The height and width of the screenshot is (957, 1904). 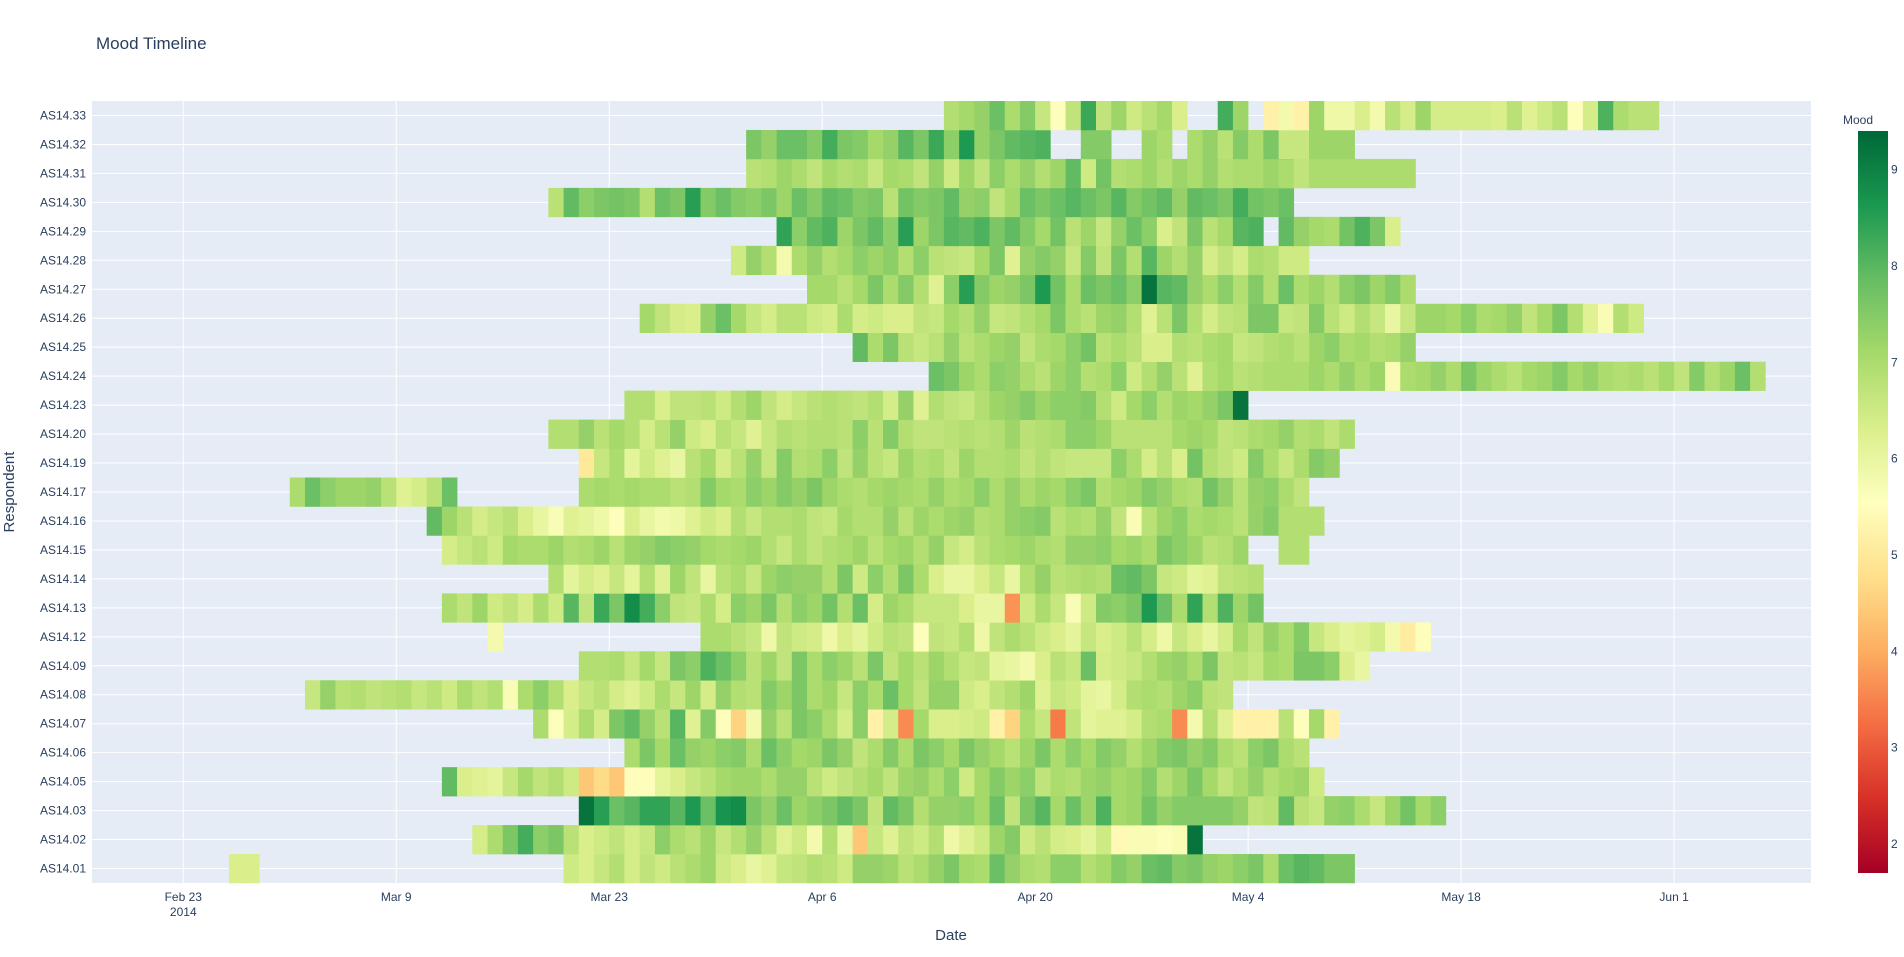 I want to click on colorbar-tick-label: 2, so click(x=1894, y=844).